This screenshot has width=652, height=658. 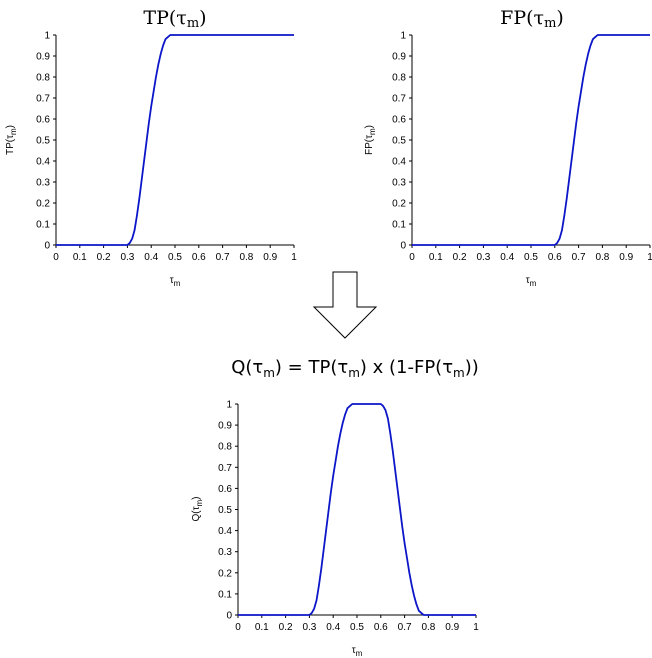 What do you see at coordinates (528, 280) in the screenshot?
I see `fp-x-label-main: τ` at bounding box center [528, 280].